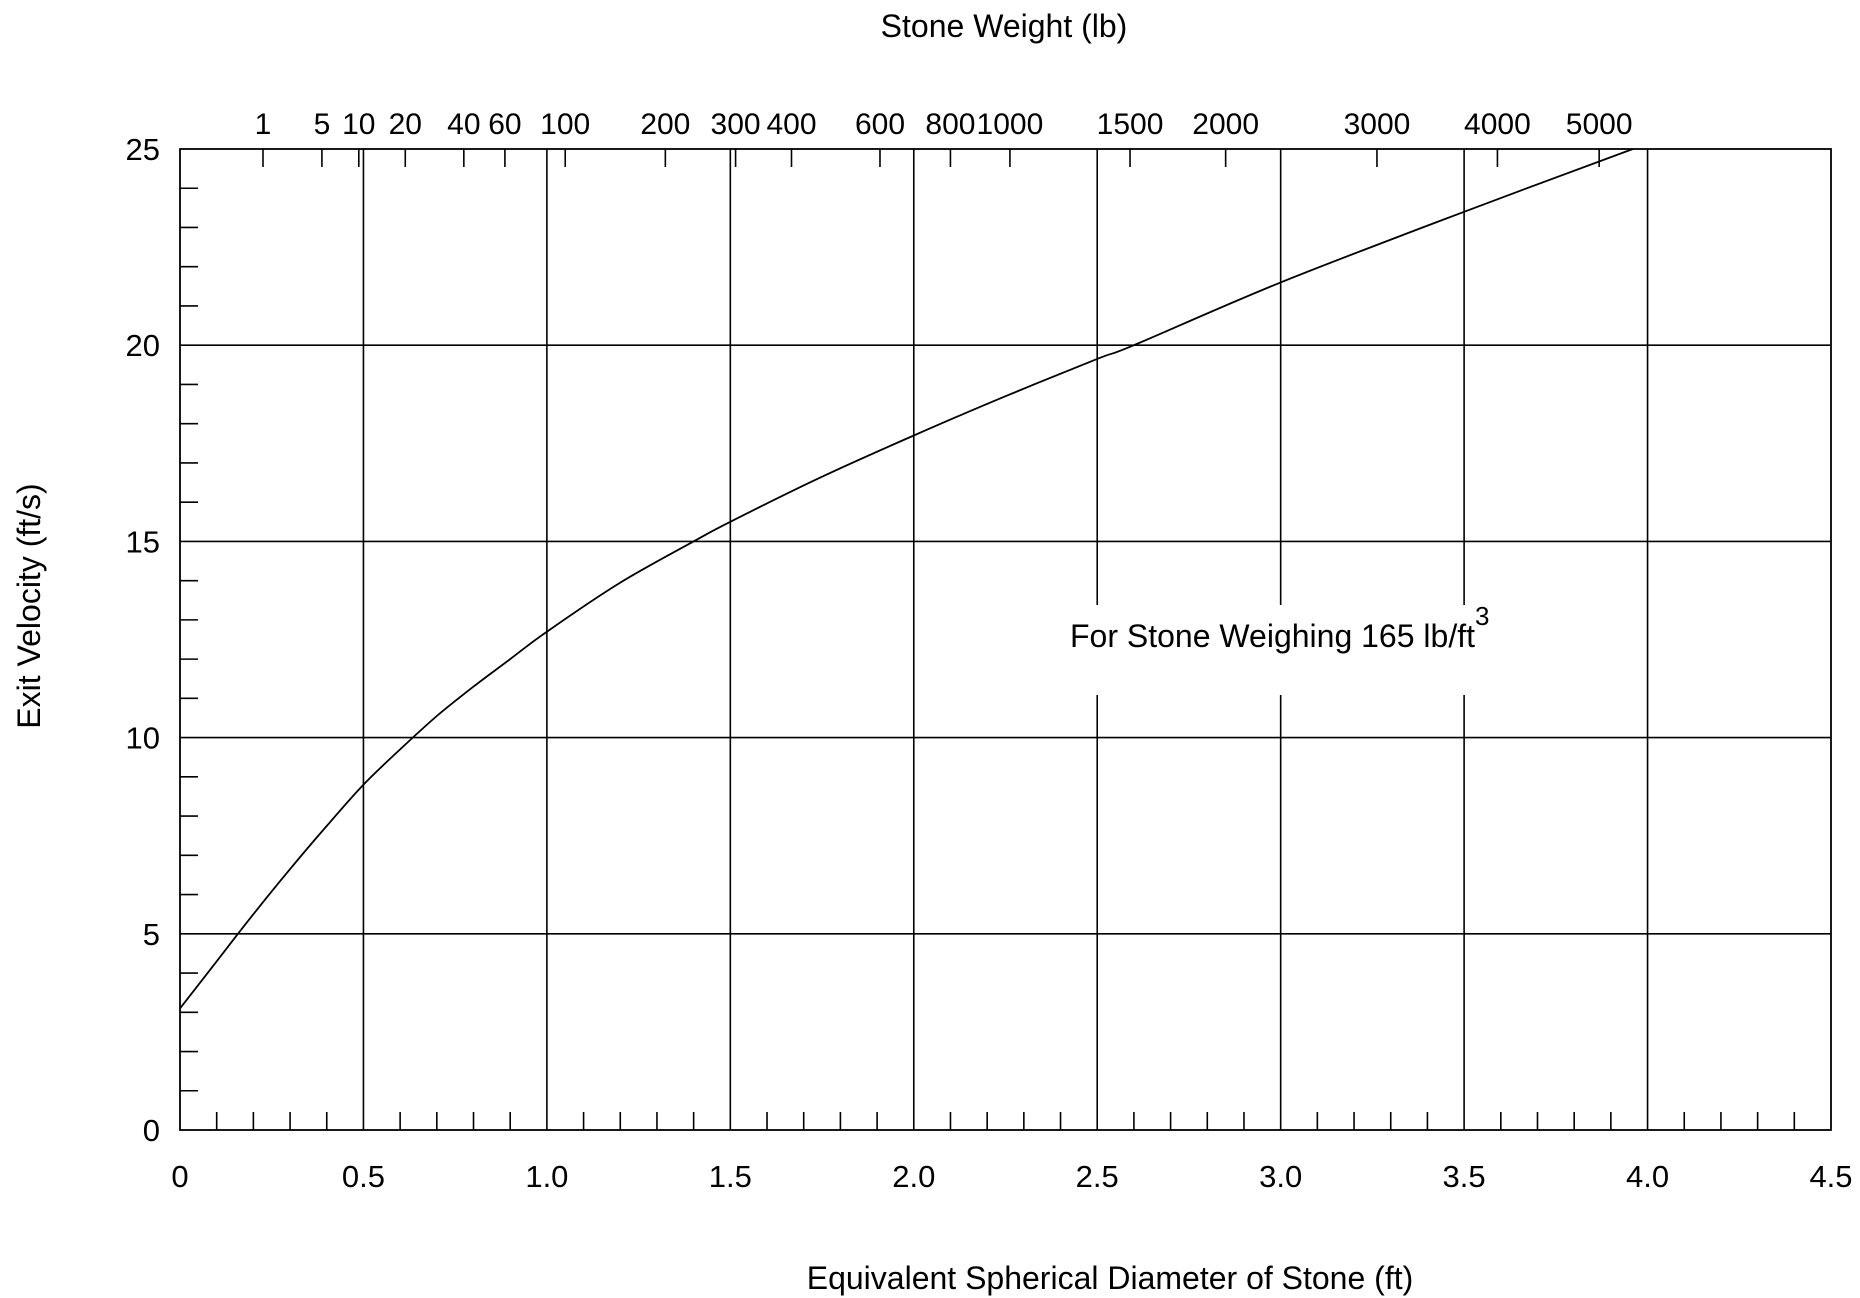  What do you see at coordinates (1464, 1176) in the screenshot?
I see `x-tick-label: 3.5` at bounding box center [1464, 1176].